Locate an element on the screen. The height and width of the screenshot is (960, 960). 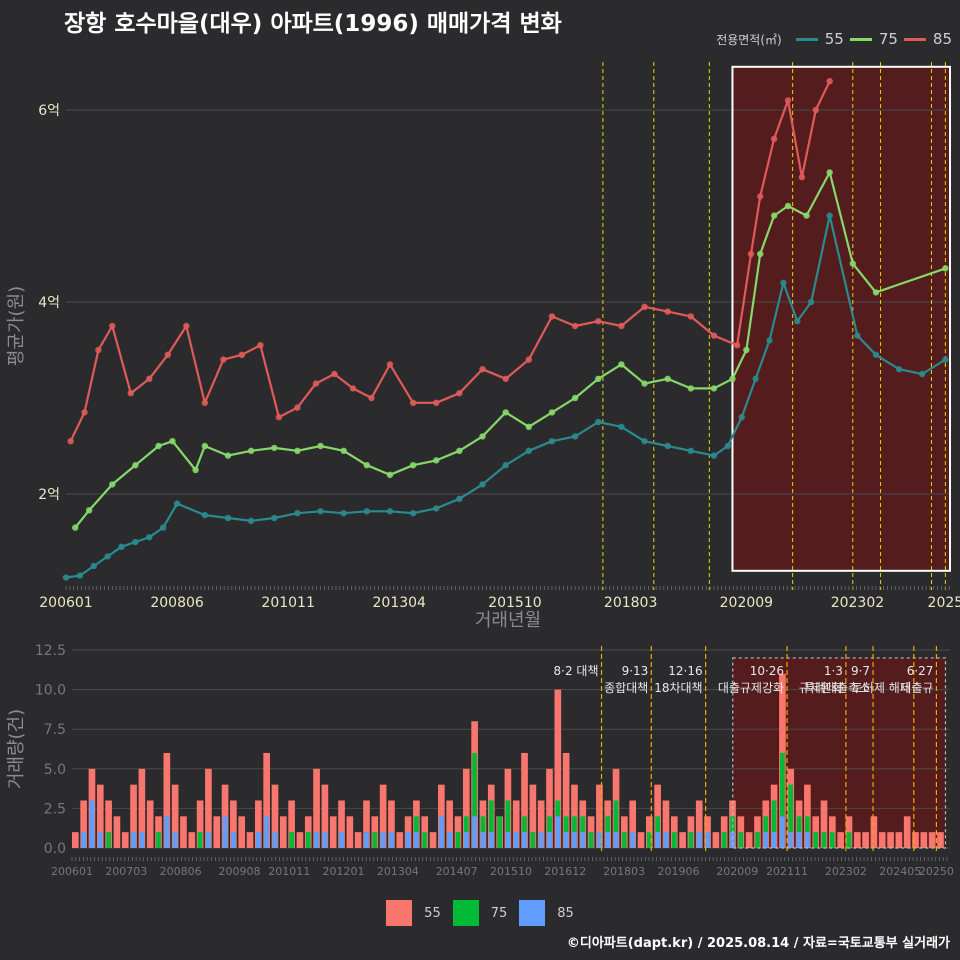
policy-annotation-name: 특례대출축소 is located at coordinates (837, 688).